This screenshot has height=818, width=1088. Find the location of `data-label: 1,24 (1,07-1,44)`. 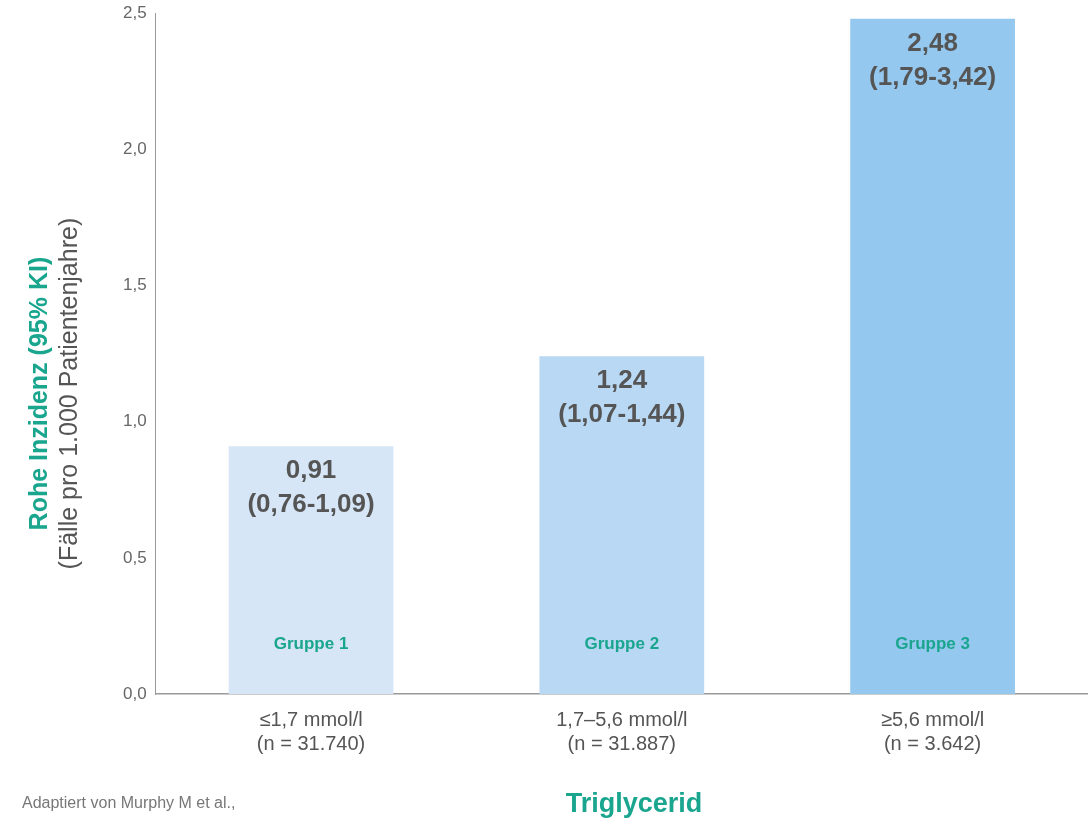

data-label: 1,24 (1,07-1,44) is located at coordinates (622, 396).